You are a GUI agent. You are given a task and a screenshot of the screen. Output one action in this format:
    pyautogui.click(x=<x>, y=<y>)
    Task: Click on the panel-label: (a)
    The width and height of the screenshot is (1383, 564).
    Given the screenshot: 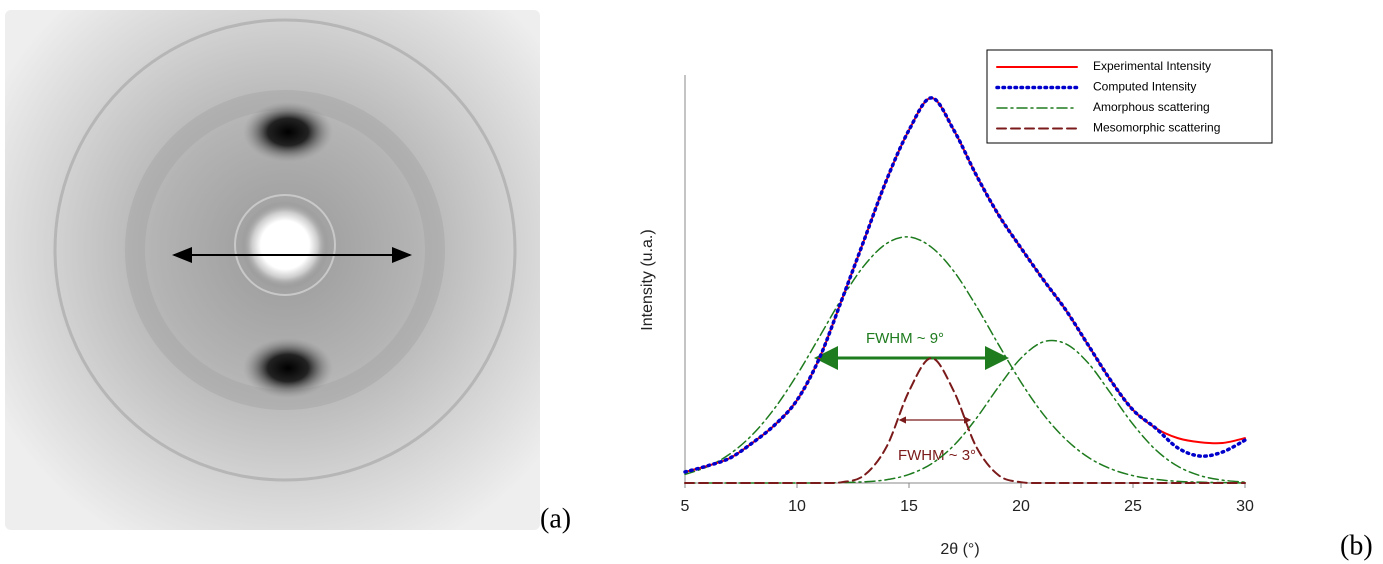 What is the action you would take?
    pyautogui.click(x=555, y=518)
    